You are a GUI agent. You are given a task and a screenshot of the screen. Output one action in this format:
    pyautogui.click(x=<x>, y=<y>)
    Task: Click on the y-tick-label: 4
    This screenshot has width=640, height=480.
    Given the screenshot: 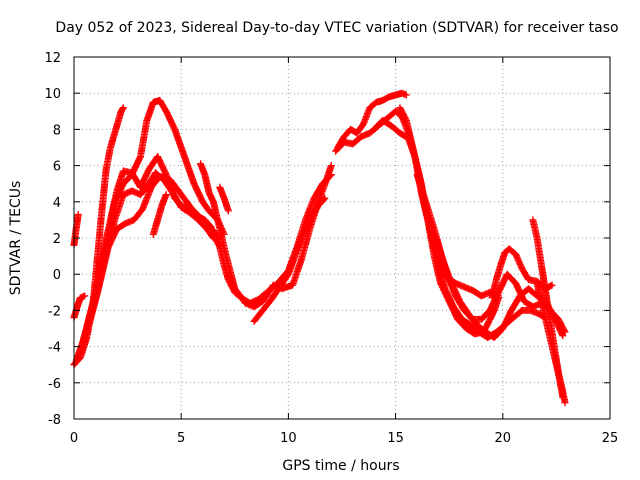 What is the action you would take?
    pyautogui.click(x=57, y=203)
    